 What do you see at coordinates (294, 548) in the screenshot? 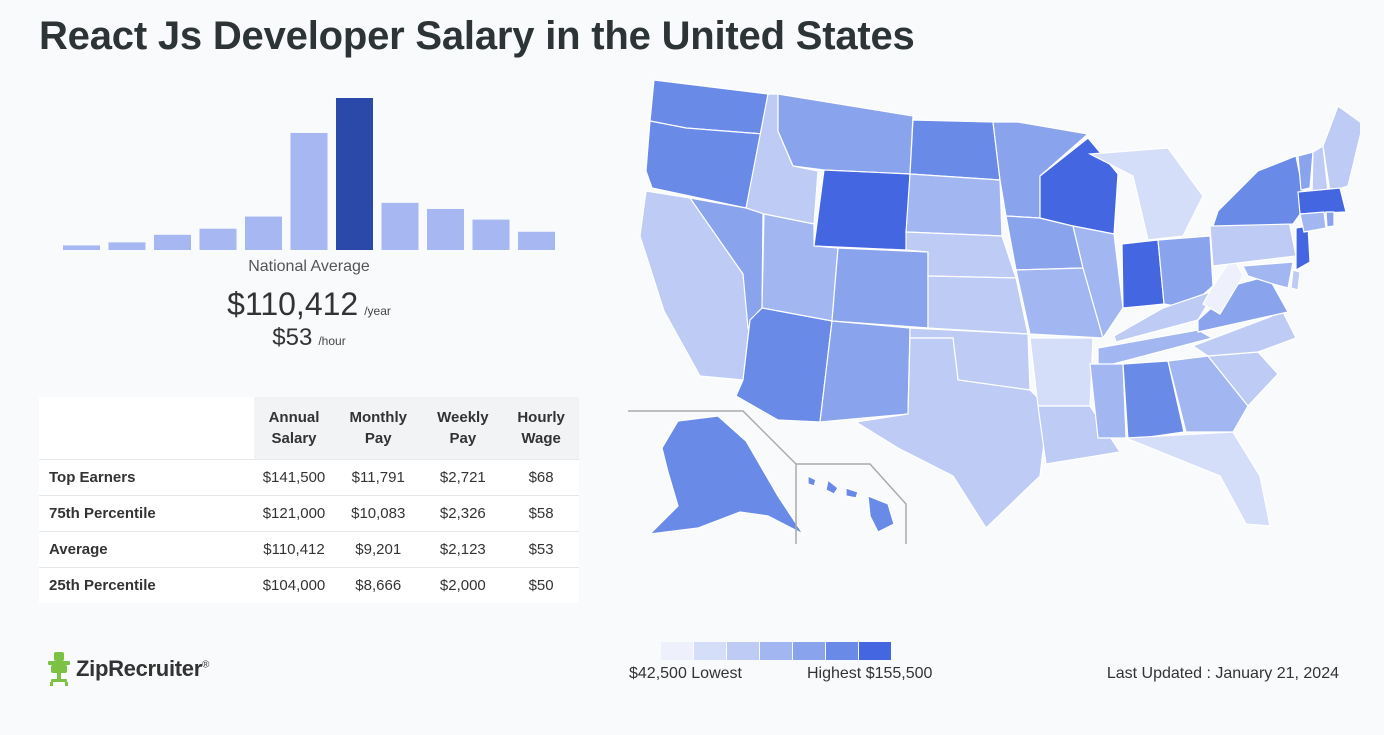
I see `cell-annual: $110,412` at bounding box center [294, 548].